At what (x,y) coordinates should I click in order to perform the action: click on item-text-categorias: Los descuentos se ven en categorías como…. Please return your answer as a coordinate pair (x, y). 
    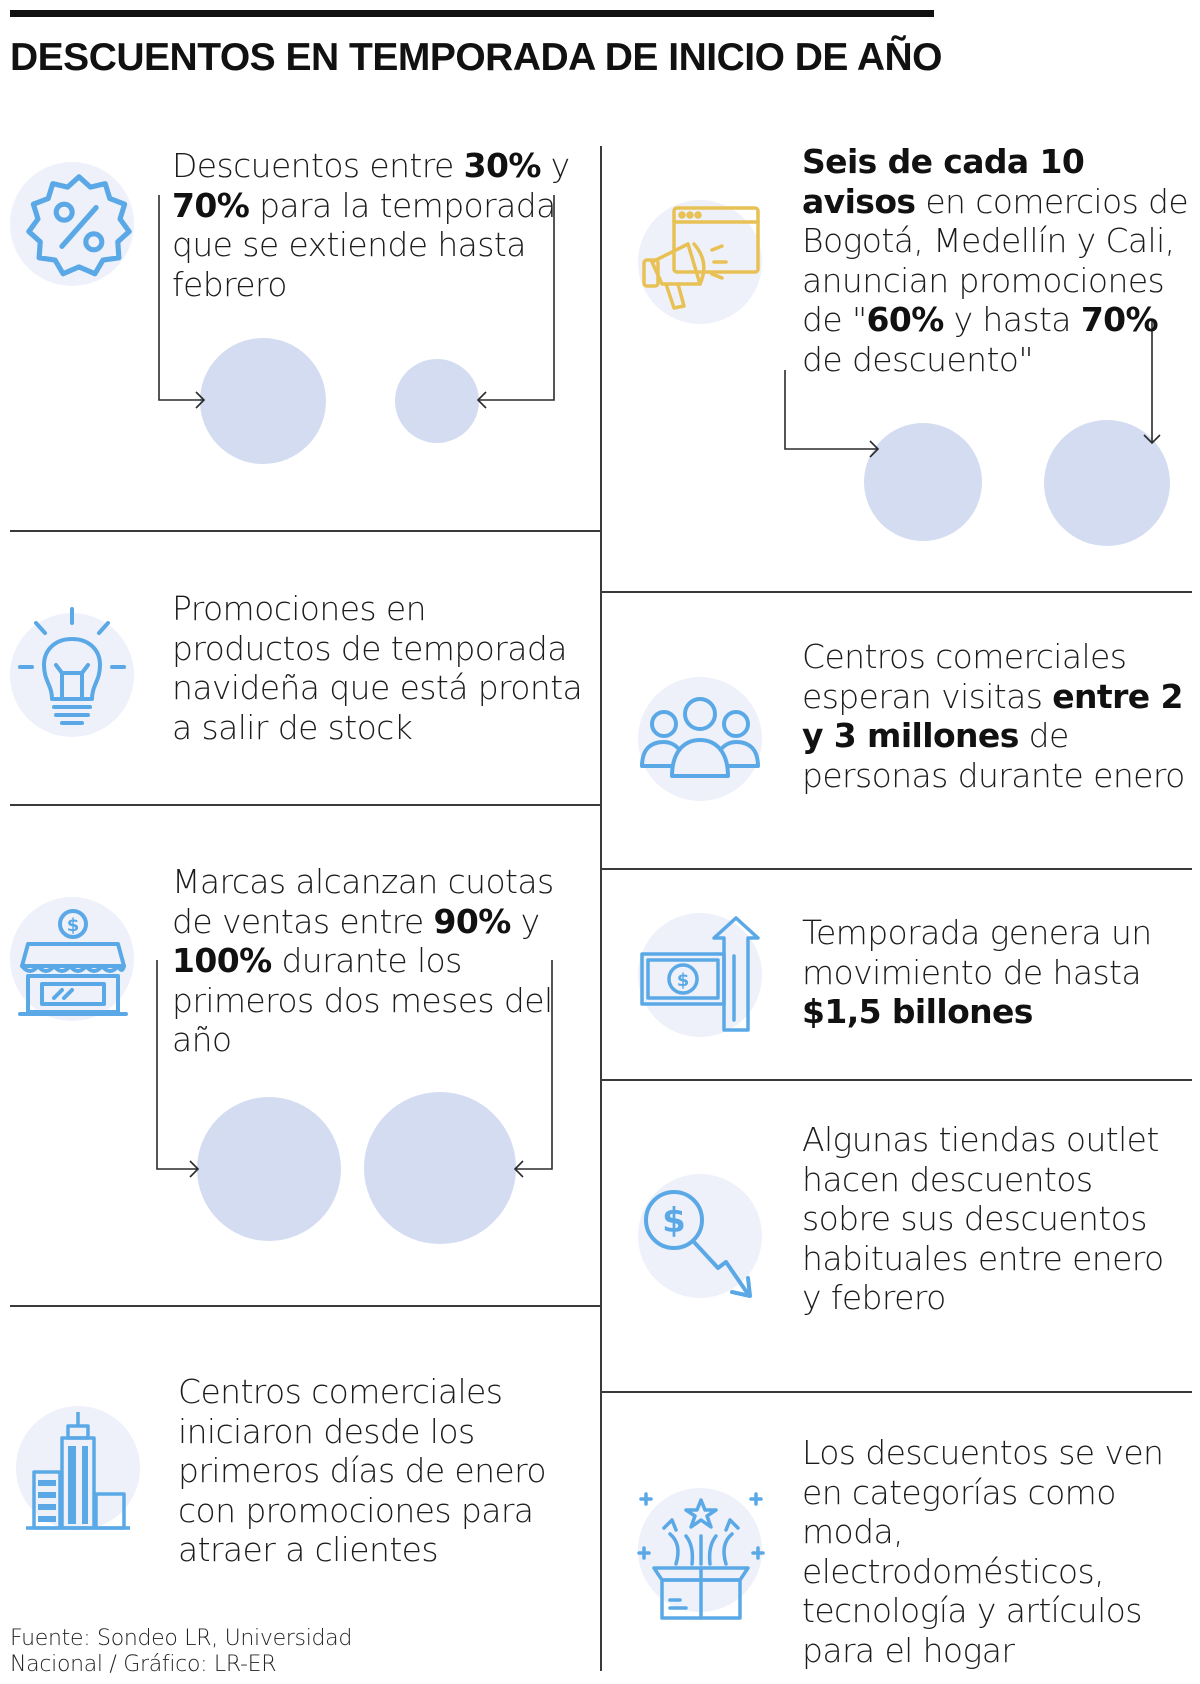
    Looking at the image, I should click on (998, 1551).